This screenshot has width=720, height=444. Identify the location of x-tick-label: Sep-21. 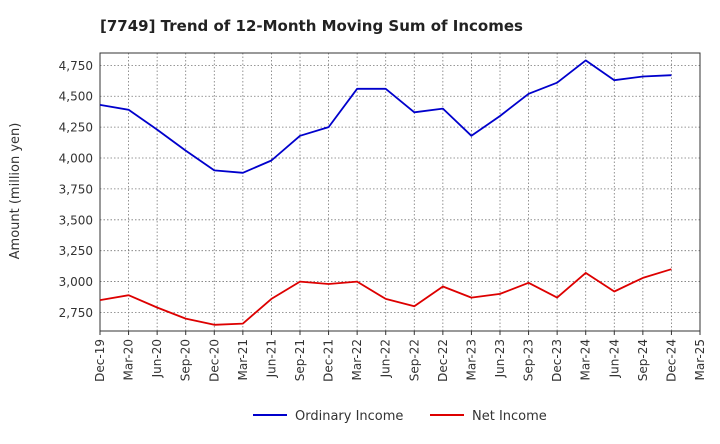
(300, 360).